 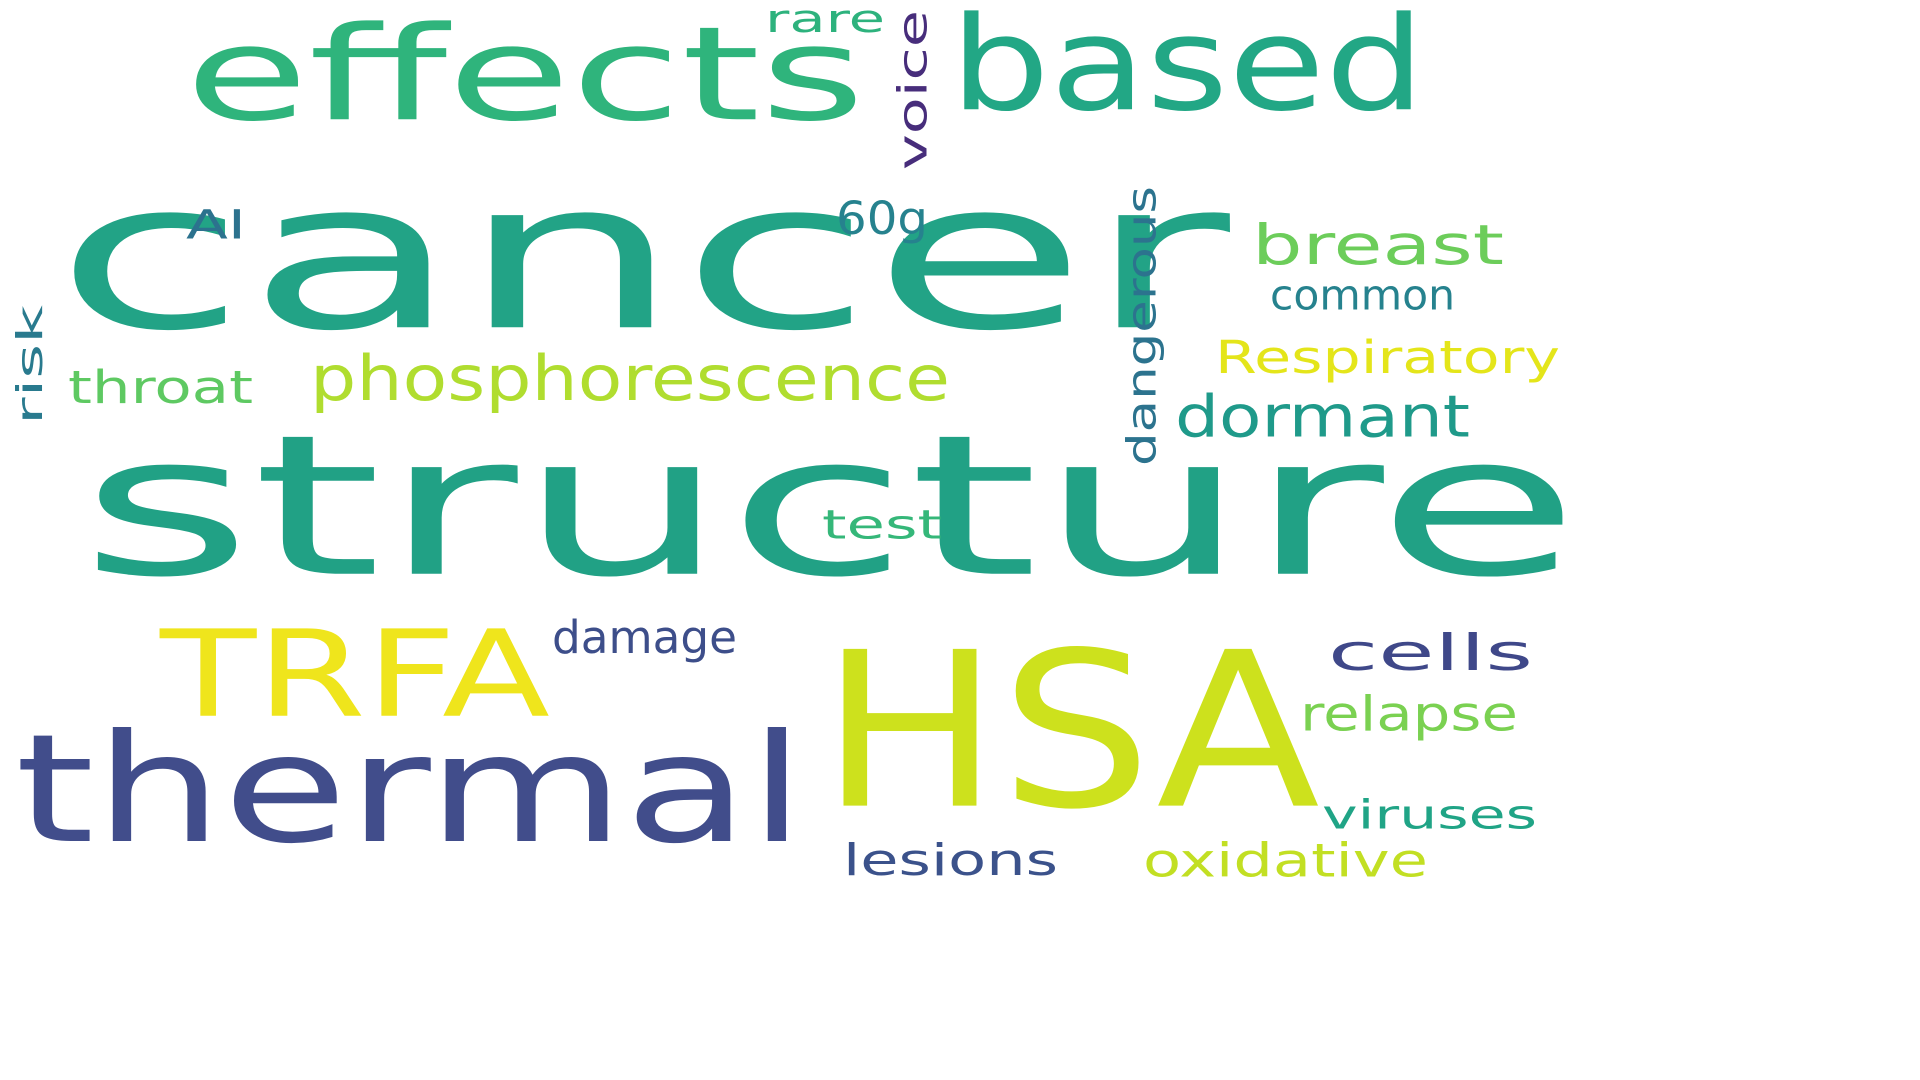 What do you see at coordinates (1187, 70) in the screenshot?
I see `word-based: based` at bounding box center [1187, 70].